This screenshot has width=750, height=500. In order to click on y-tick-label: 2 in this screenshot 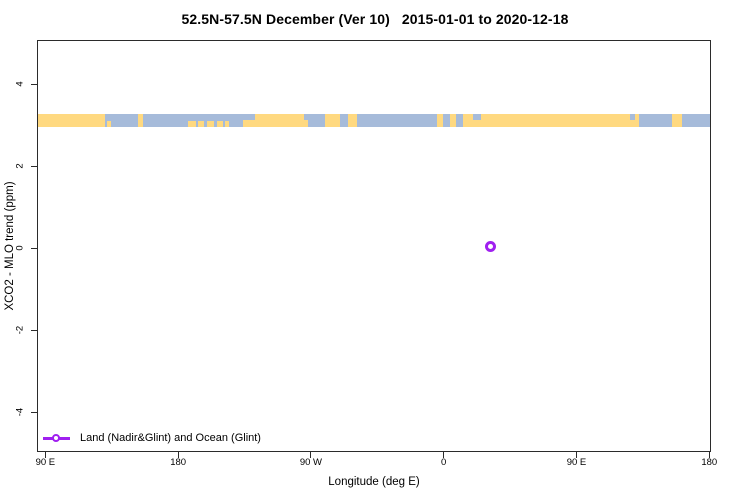, I will do `click(20, 166)`.